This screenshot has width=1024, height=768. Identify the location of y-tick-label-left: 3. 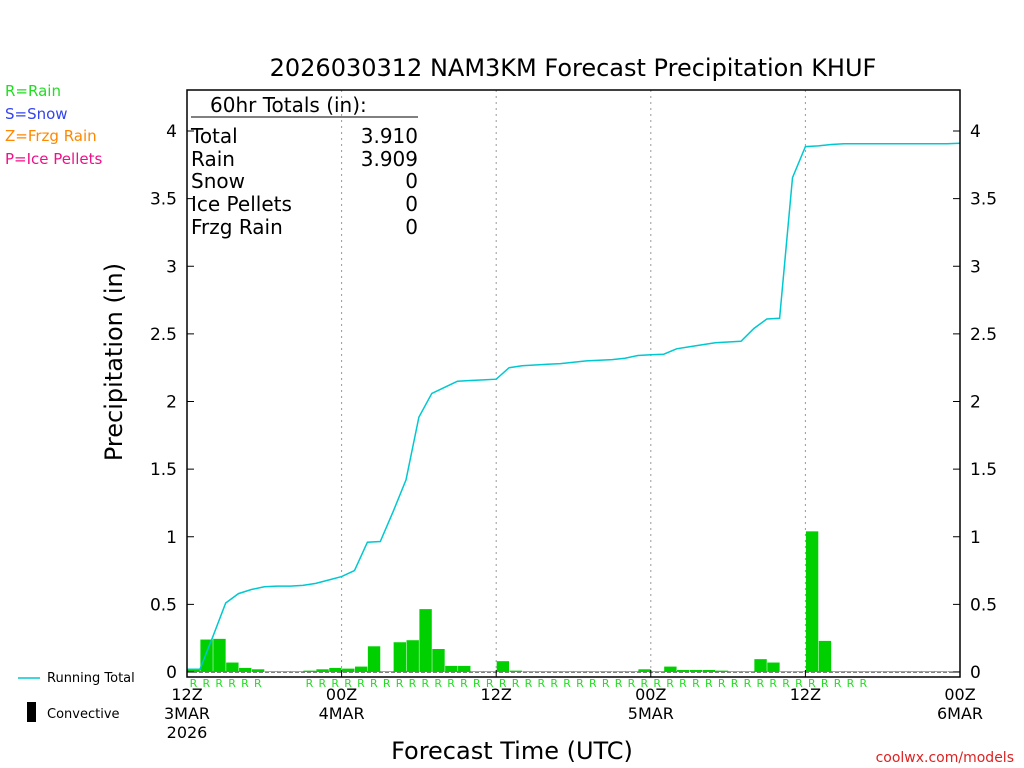
(171, 267).